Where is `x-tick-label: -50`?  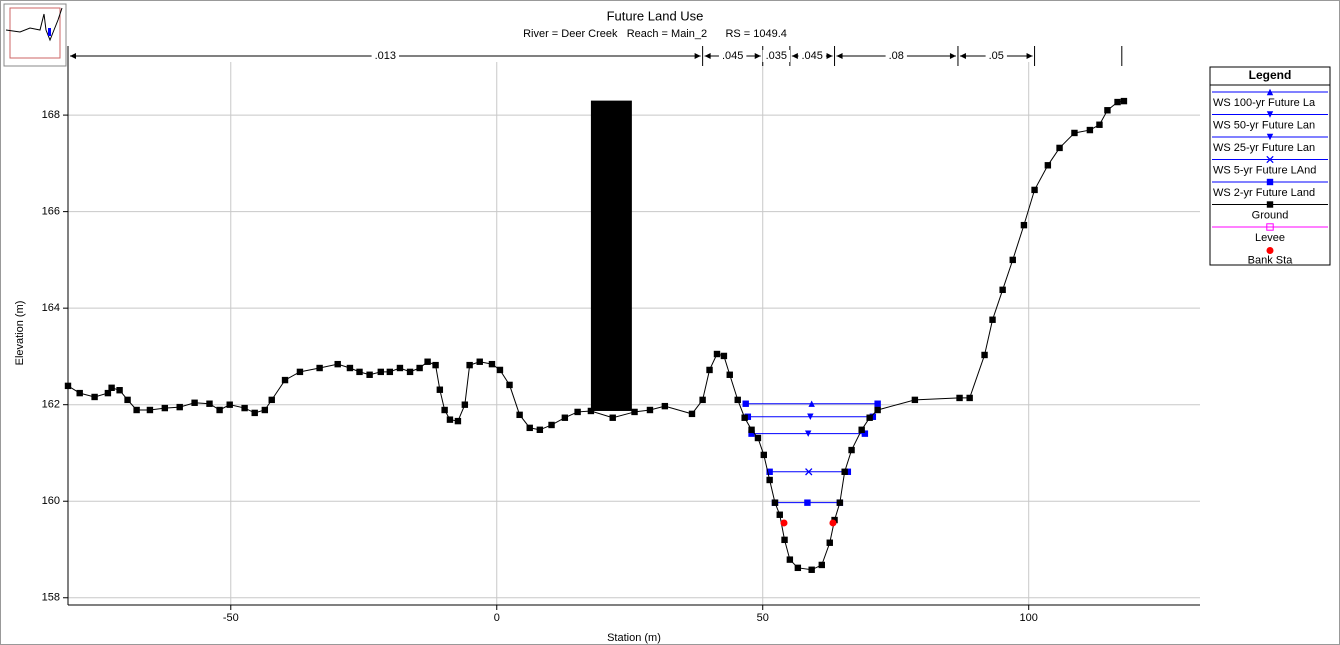
x-tick-label: -50 is located at coordinates (231, 618).